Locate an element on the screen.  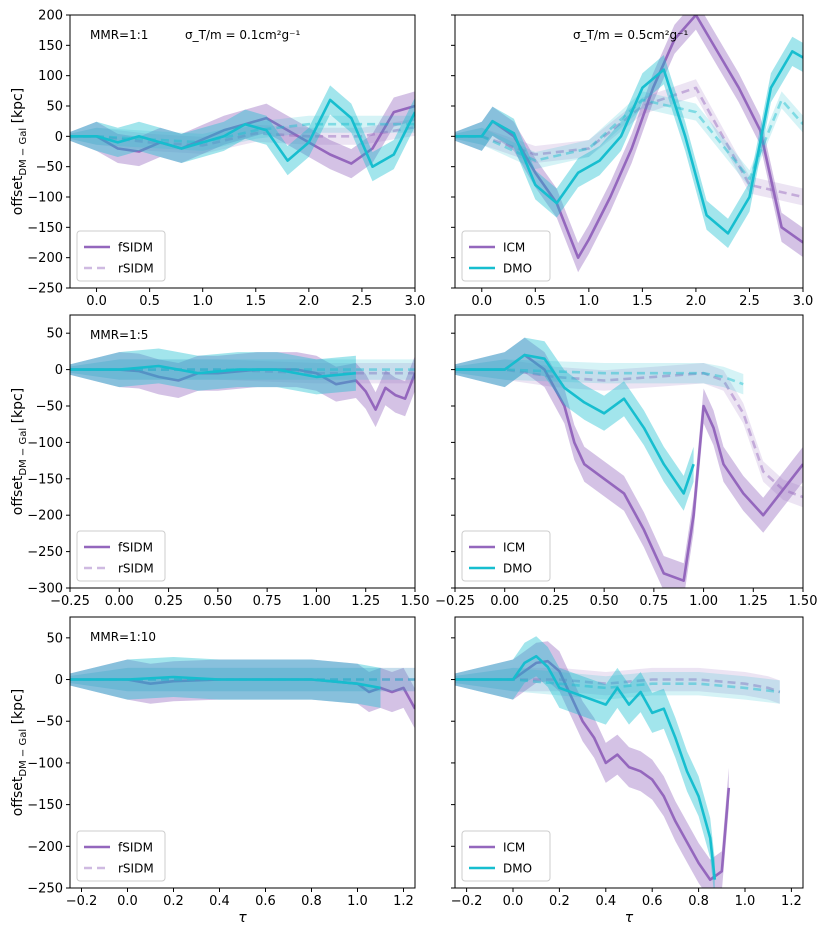
mmr-annotation: MMR=1:5 is located at coordinates (119, 335).